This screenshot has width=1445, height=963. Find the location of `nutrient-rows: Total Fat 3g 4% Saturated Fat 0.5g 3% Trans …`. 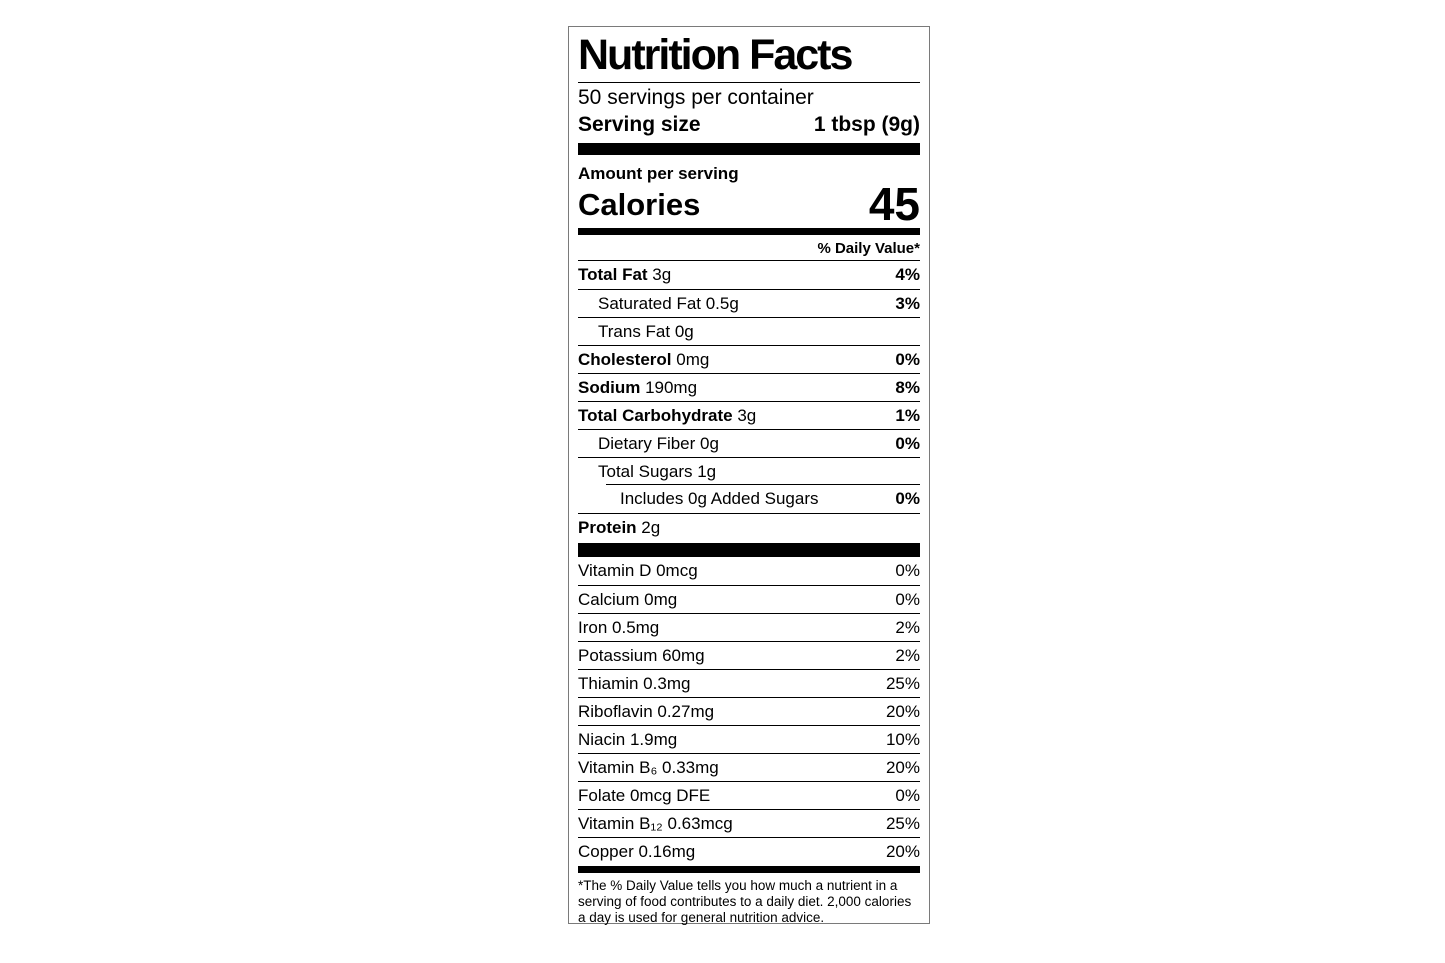

nutrient-rows: Total Fat 3g 4% Saturated Fat 0.5g 3% Trans … is located at coordinates (749, 401).